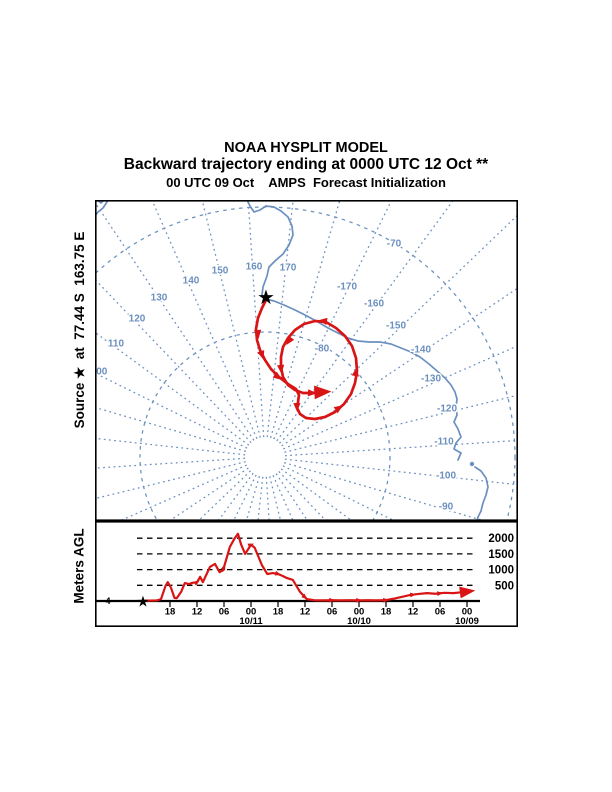 This screenshot has height=792, width=612. What do you see at coordinates (501, 555) in the screenshot?
I see `height-level-label: 1500` at bounding box center [501, 555].